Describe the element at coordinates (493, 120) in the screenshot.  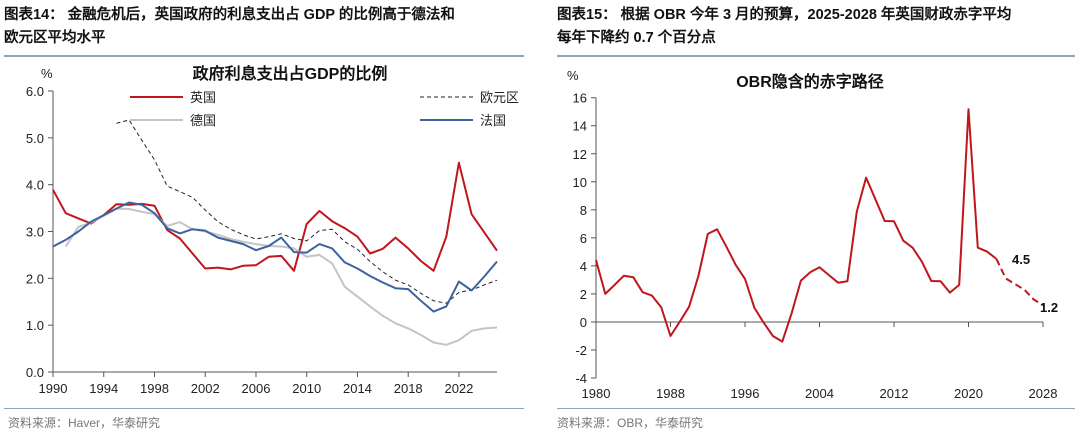
I see `left-legend-label-3: 法国` at that location.